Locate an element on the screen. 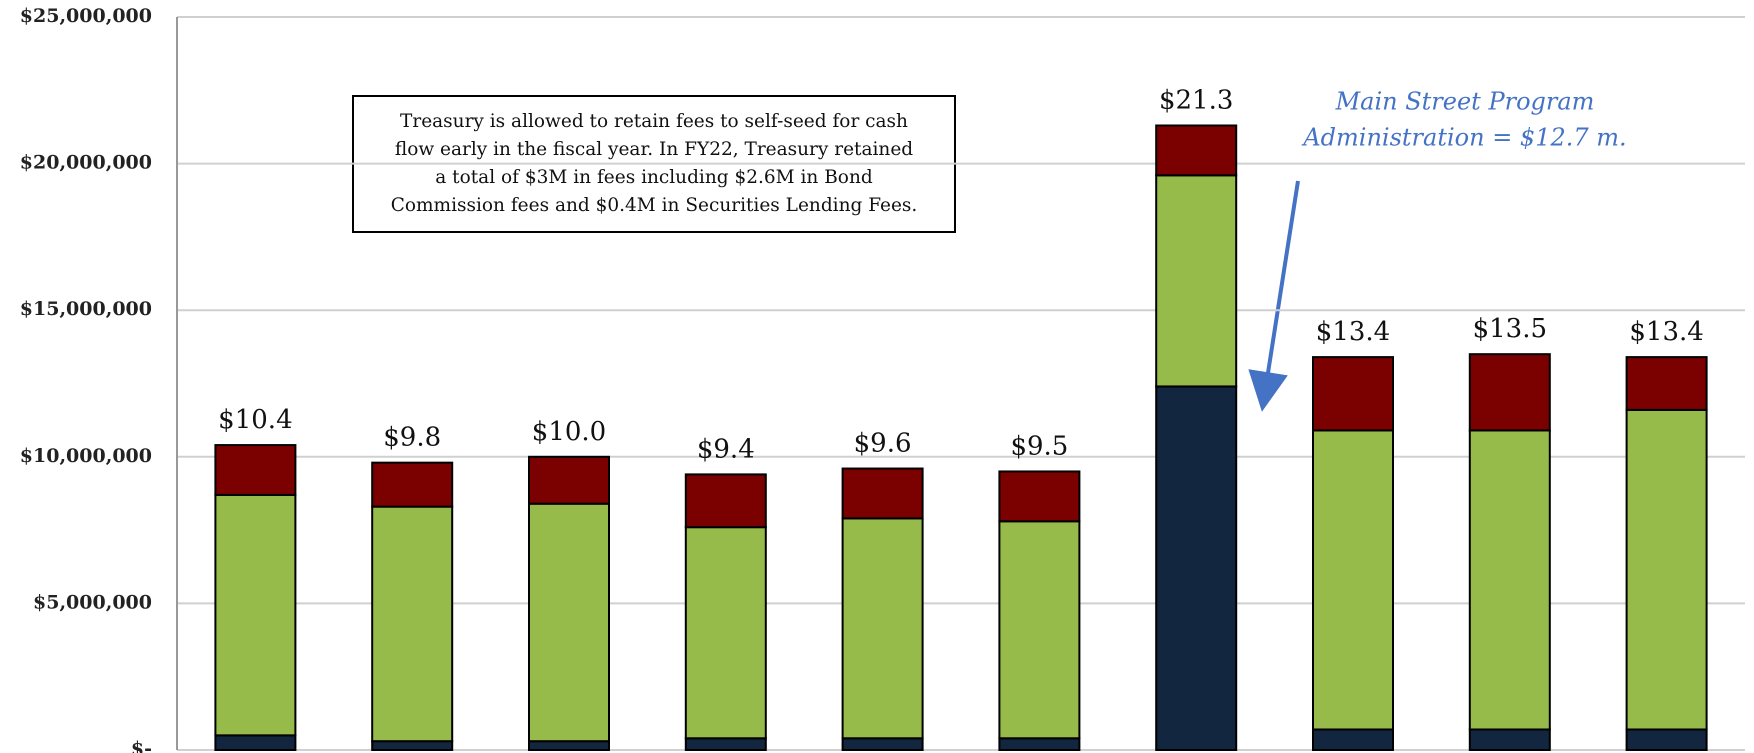  y-tick-label: $20,000,000 is located at coordinates (86, 163).